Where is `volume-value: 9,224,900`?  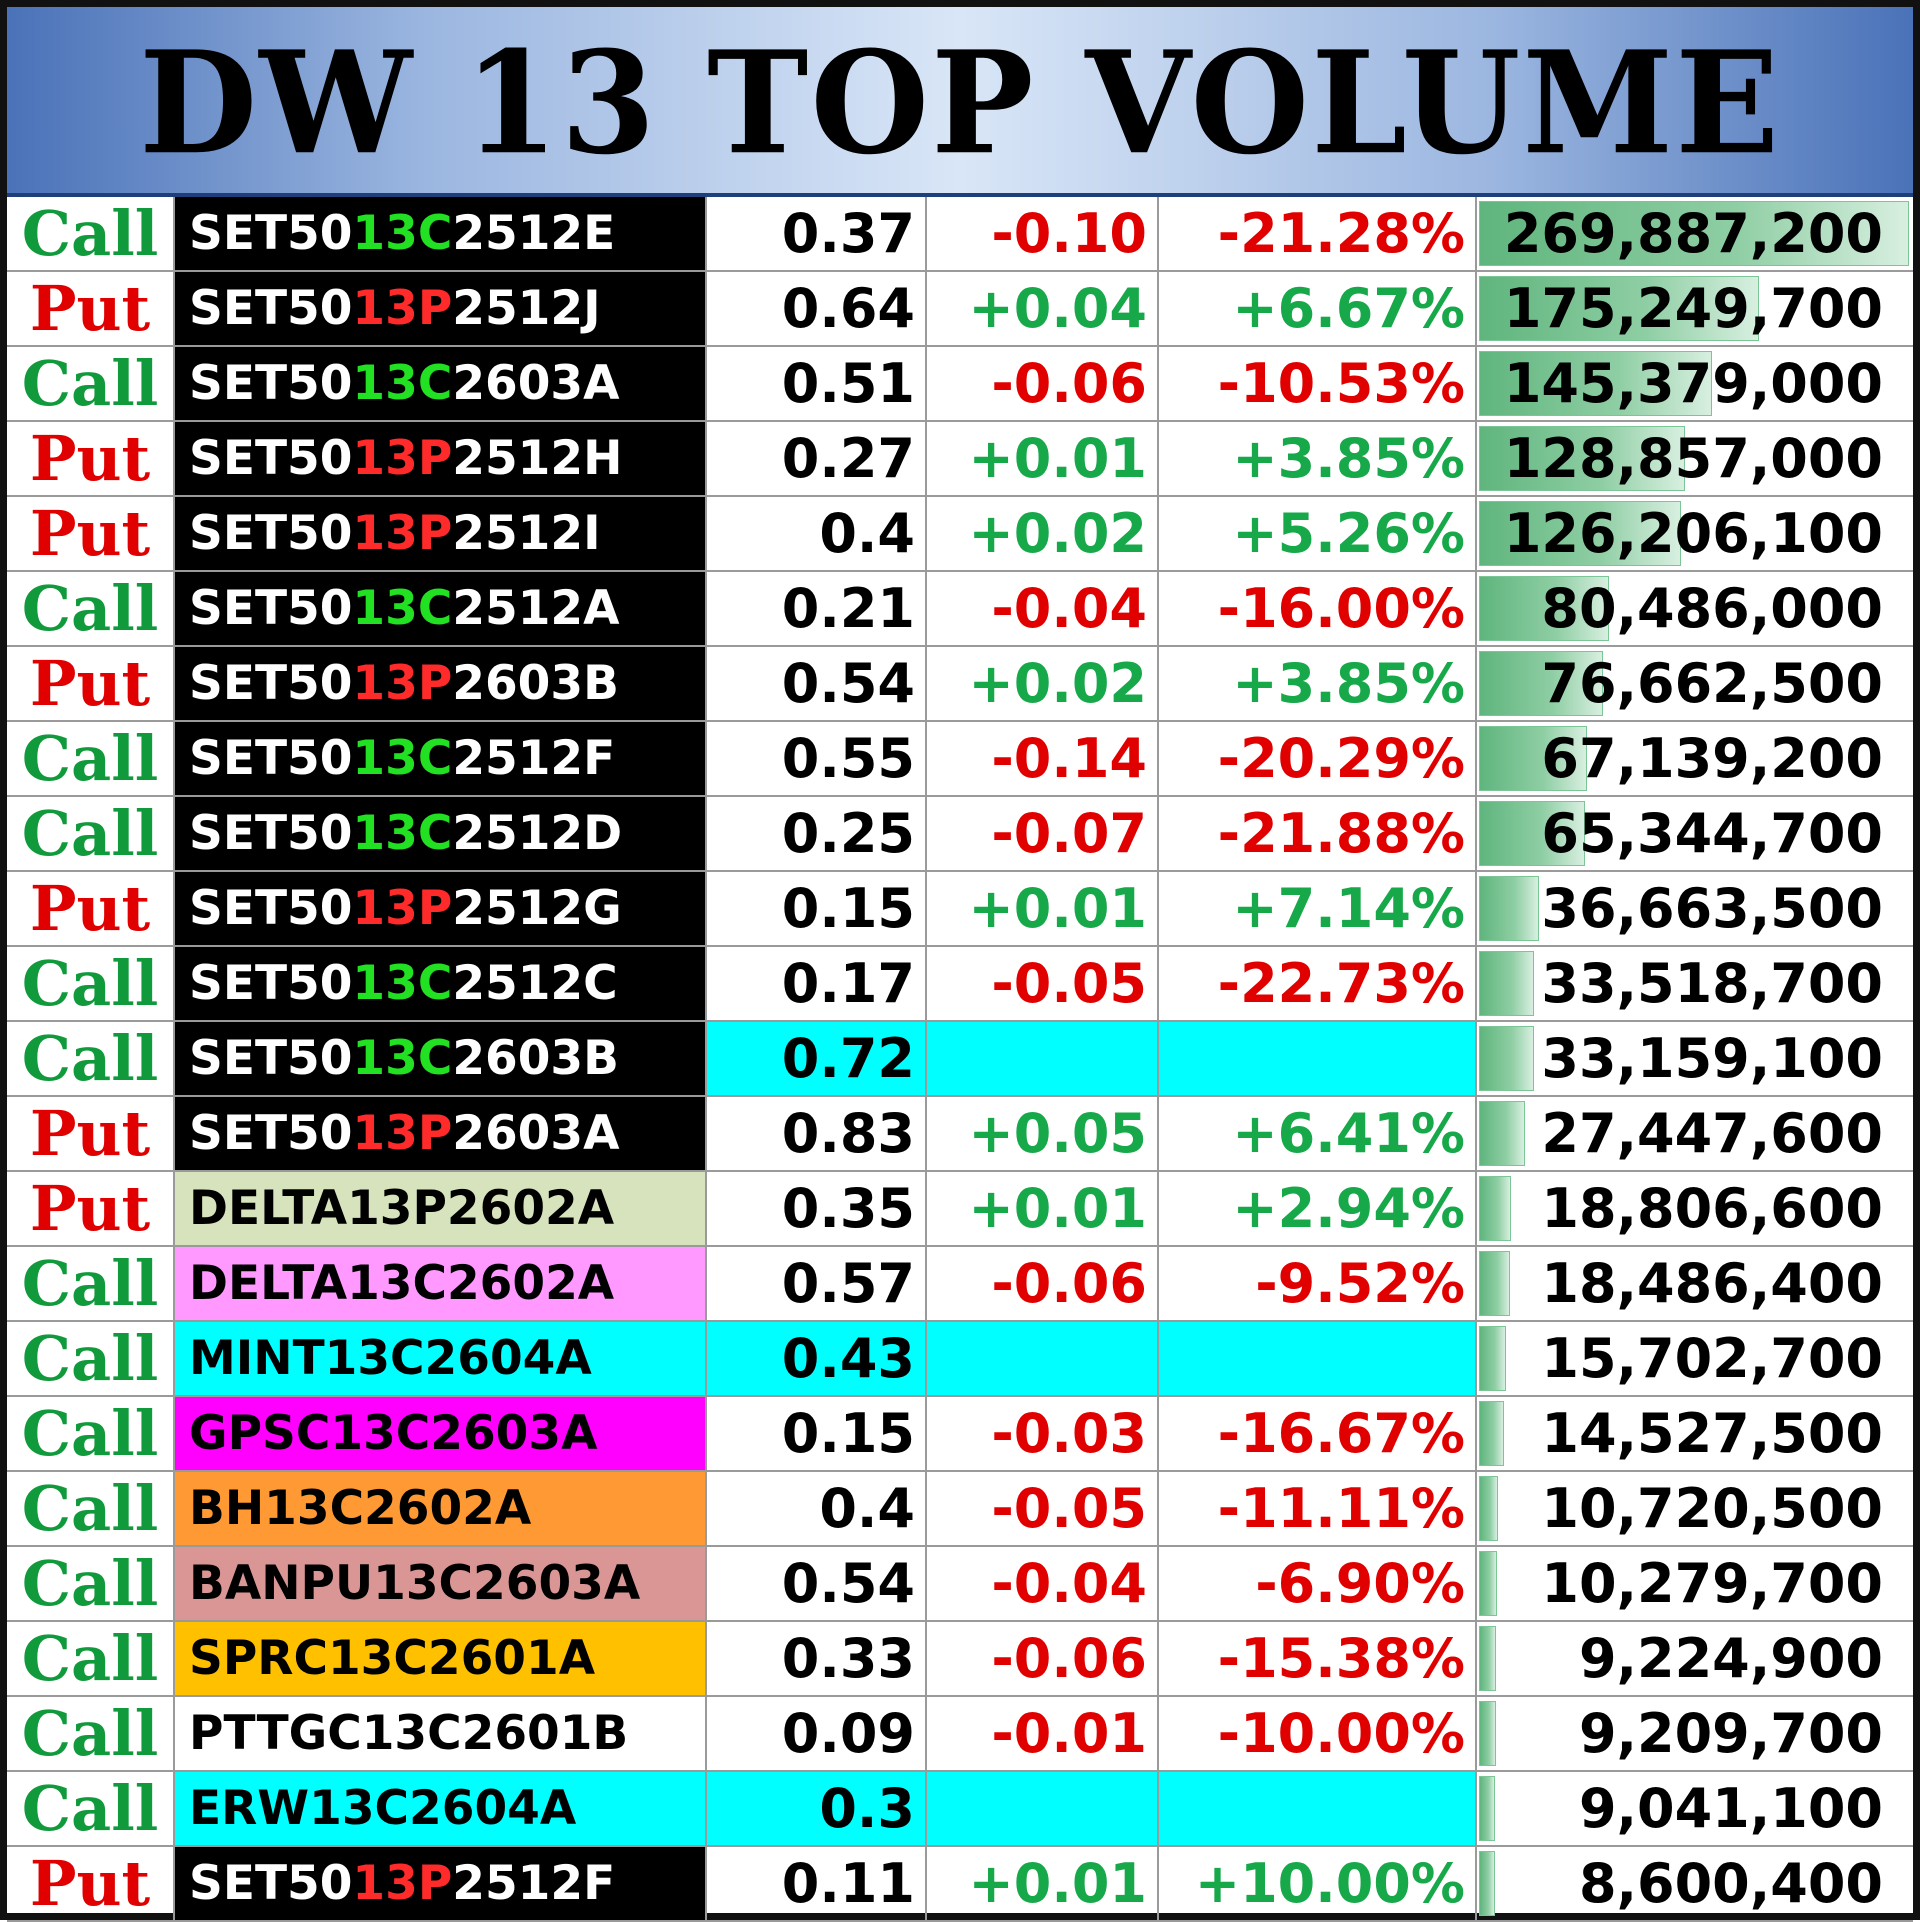 volume-value: 9,224,900 is located at coordinates (1730, 1658).